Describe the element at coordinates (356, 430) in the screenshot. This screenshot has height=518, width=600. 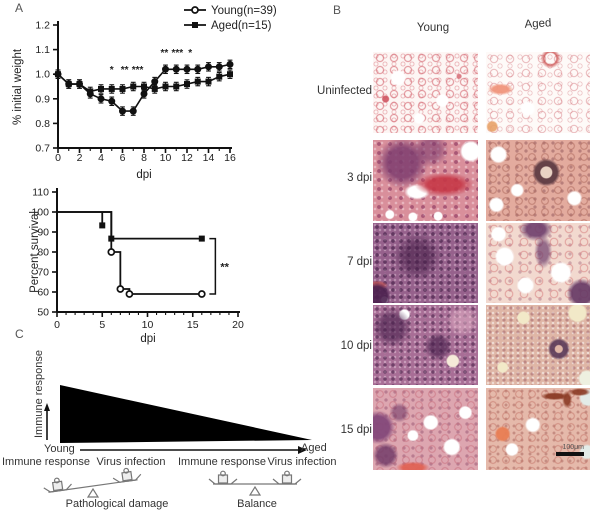
I see `row-label-15dpi: 15 dpi` at that location.